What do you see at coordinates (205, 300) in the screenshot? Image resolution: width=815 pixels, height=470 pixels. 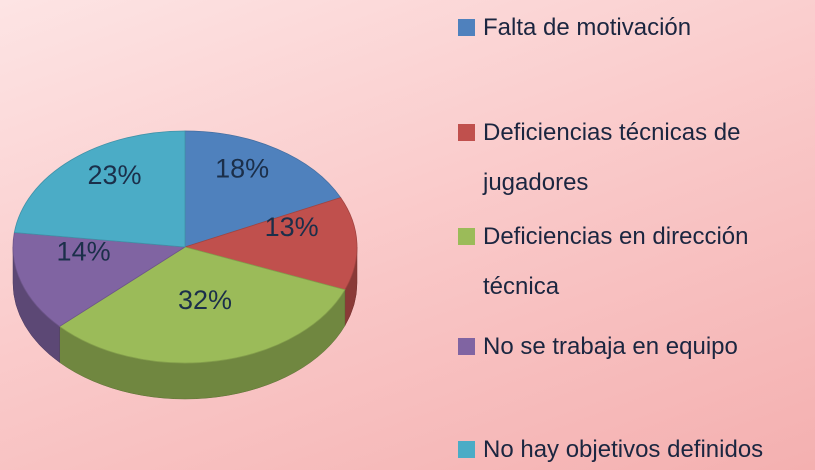 I see `data-label: 32%` at bounding box center [205, 300].